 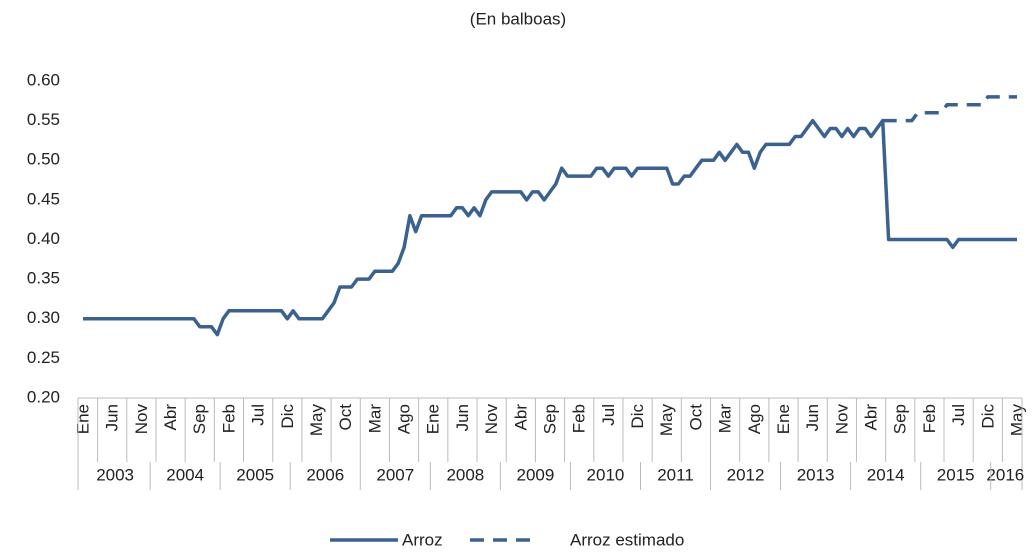 What do you see at coordinates (1005, 474) in the screenshot?
I see `year-label: 2016` at bounding box center [1005, 474].